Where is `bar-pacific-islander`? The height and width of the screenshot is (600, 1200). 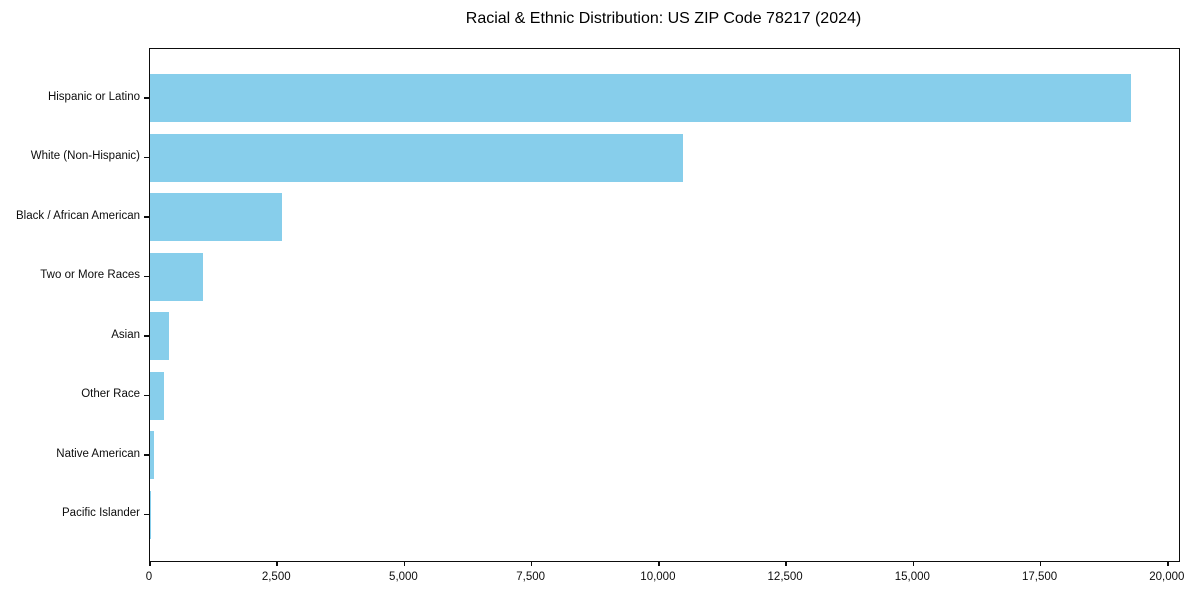
bar-pacific-islander is located at coordinates (150, 514).